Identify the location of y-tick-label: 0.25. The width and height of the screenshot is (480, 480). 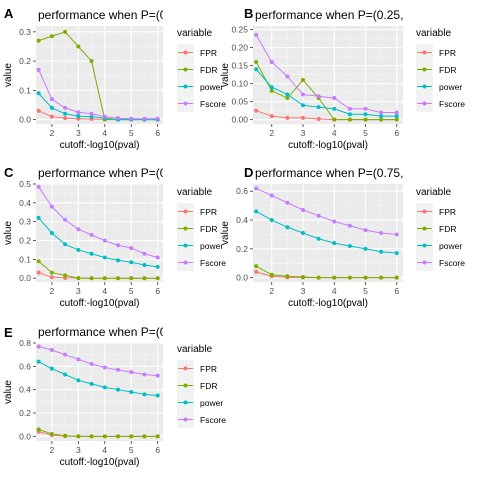
(239, 30).